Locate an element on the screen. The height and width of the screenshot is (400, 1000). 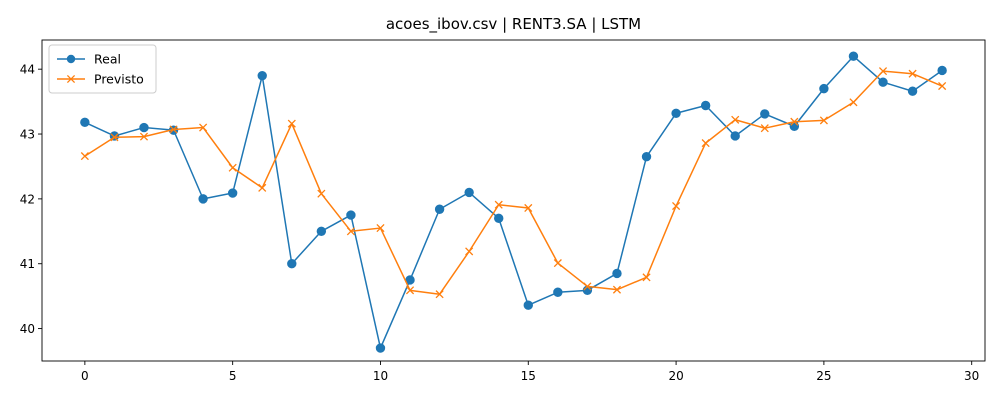
x-tick-label: 0 is located at coordinates (85, 376).